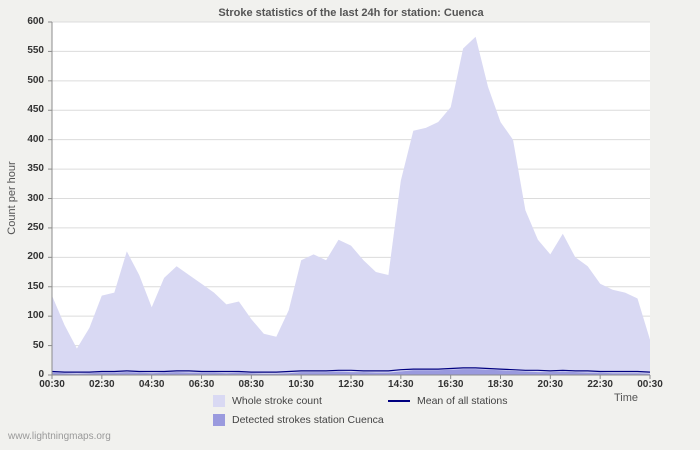 The height and width of the screenshot is (450, 700). Describe the element at coordinates (550, 384) in the screenshot. I see `x-tick-label: 20:30` at that location.